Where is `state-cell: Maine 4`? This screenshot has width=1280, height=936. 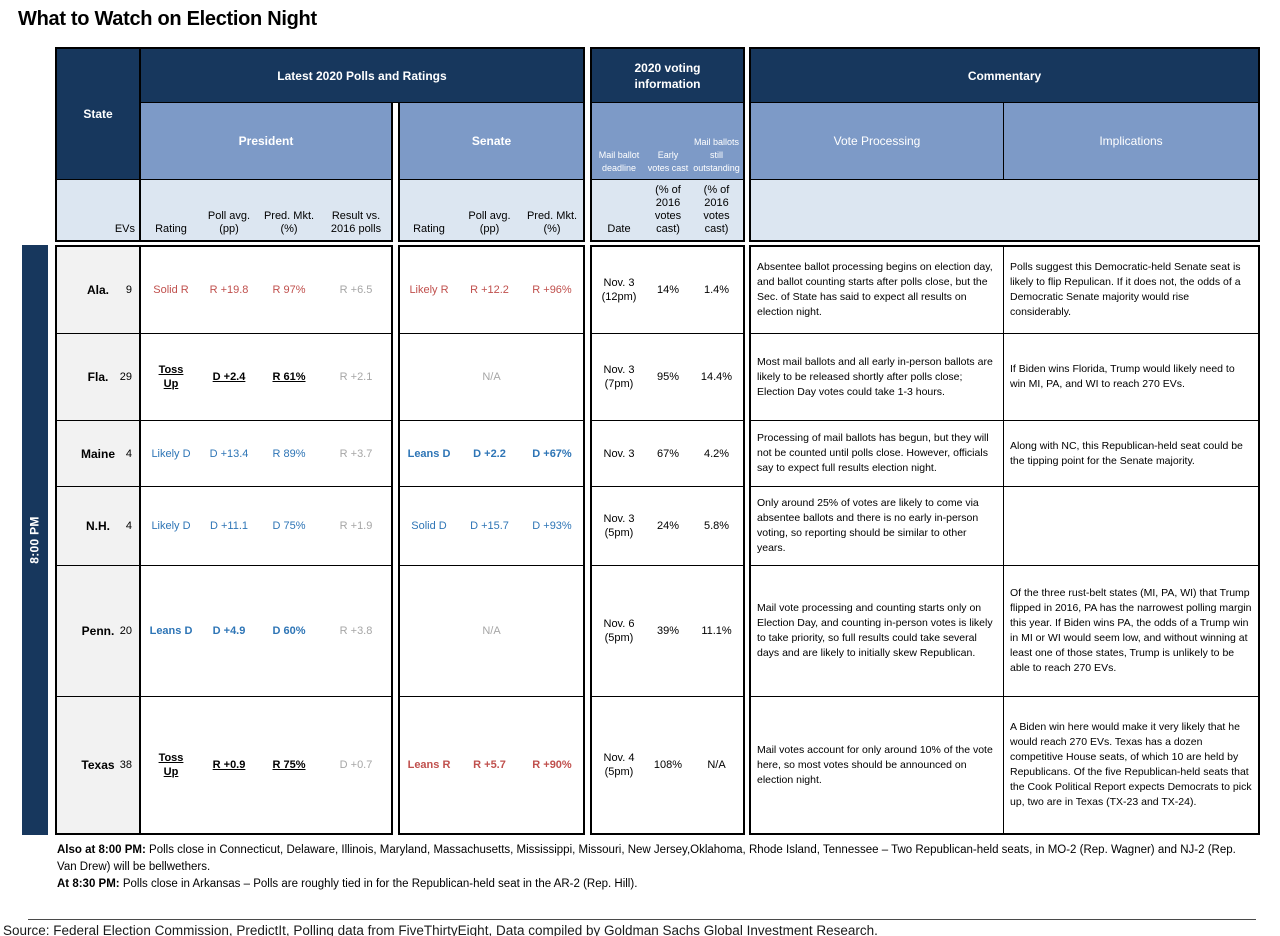
state-cell: Maine 4 is located at coordinates (98, 454).